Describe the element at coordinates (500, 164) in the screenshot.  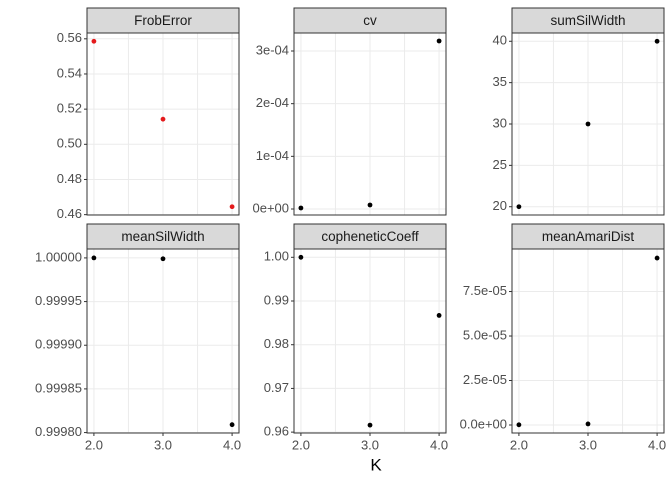
I see `y-tick-label: 25` at that location.